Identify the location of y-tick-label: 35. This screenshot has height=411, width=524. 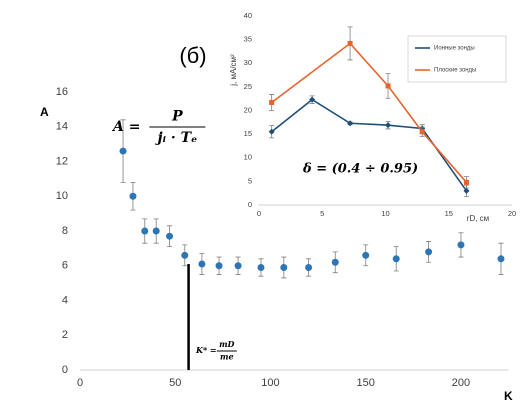
(248, 39).